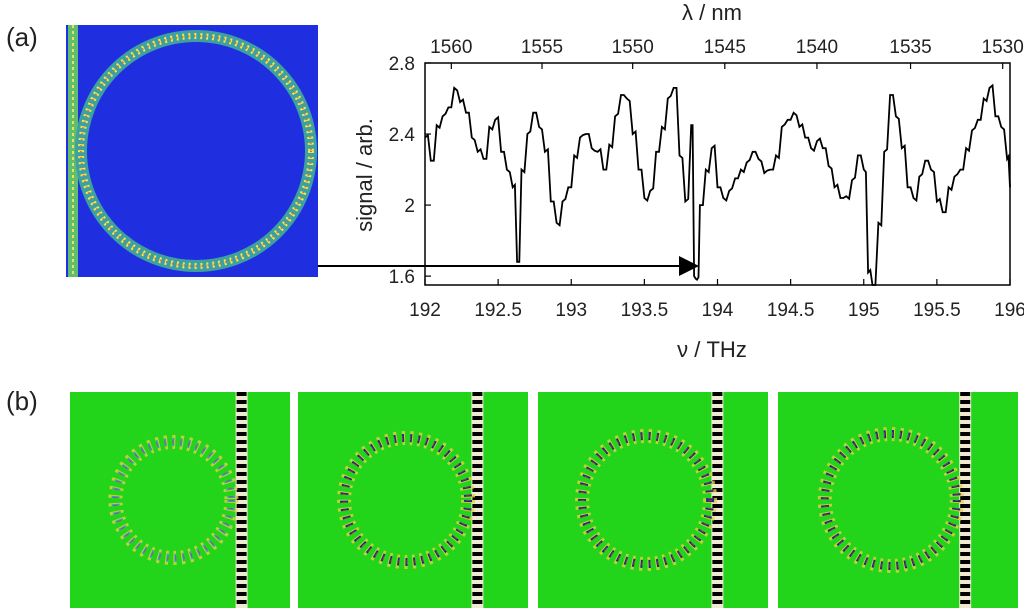 This screenshot has height=612, width=1024. What do you see at coordinates (22, 37) in the screenshot?
I see `panel-label-a: (a)` at bounding box center [22, 37].